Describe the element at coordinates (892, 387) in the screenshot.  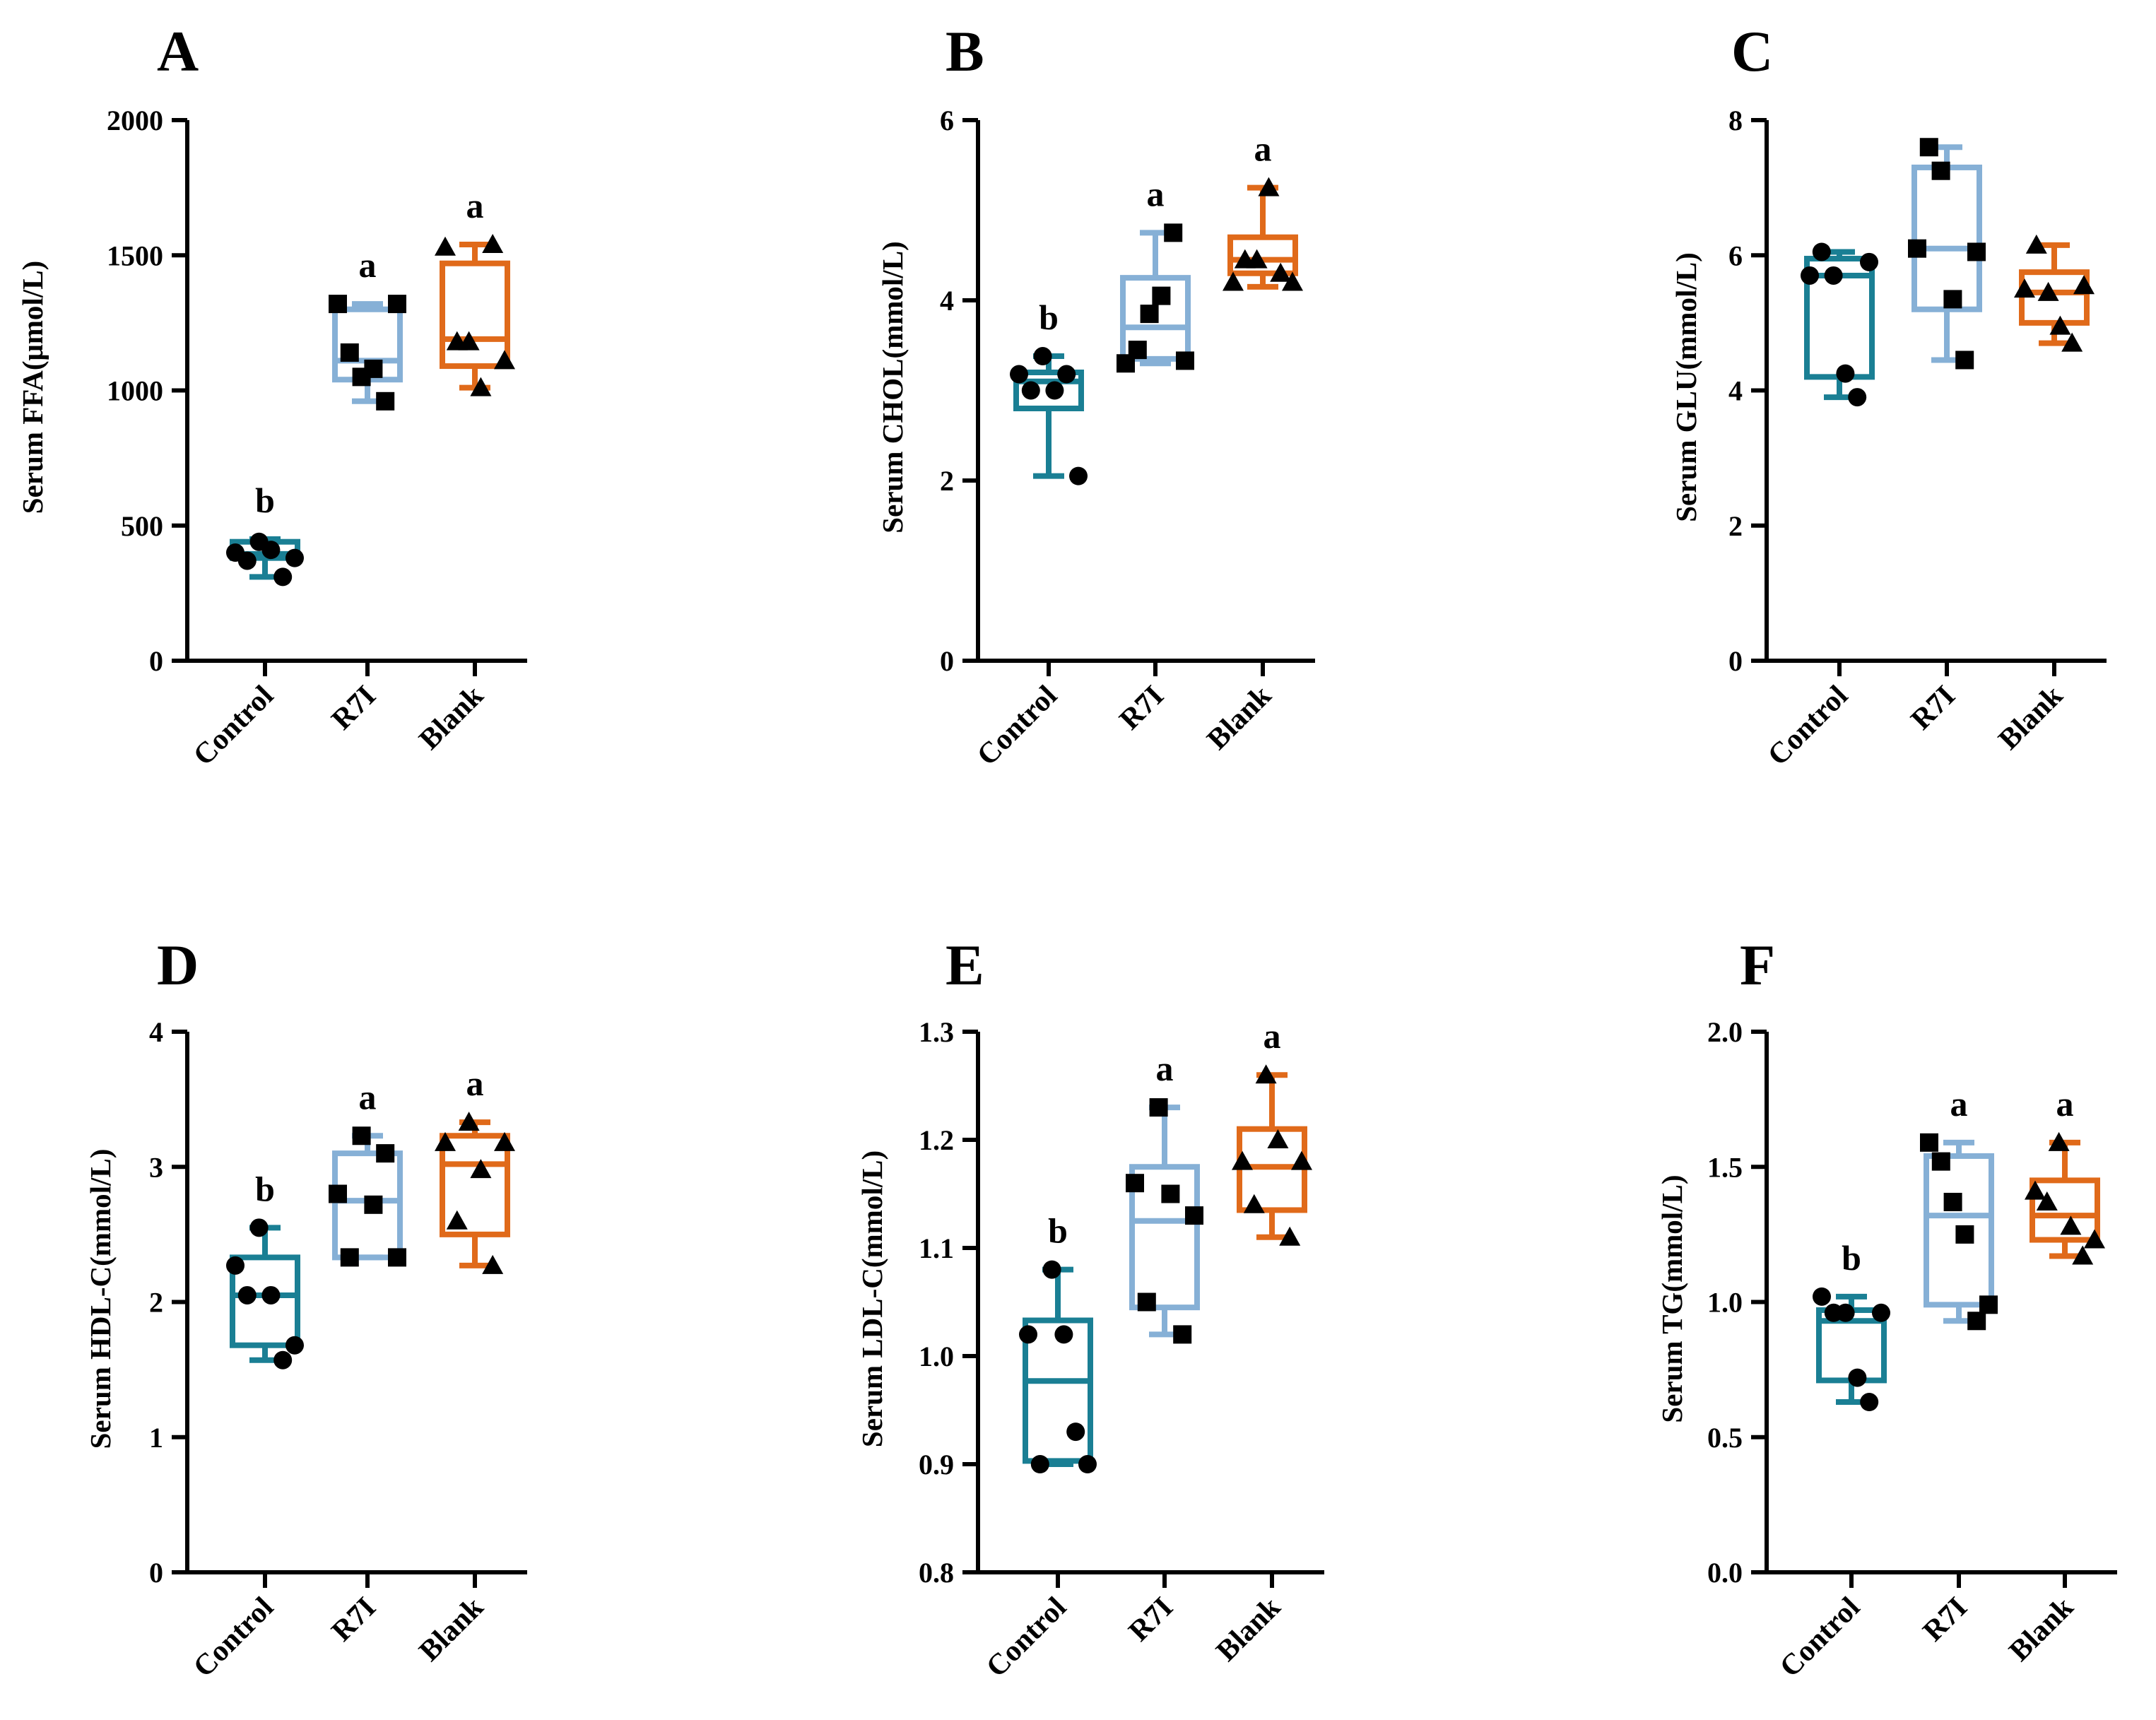
I see `y-axis-label: Serum CHOL(mmol/L)` at that location.